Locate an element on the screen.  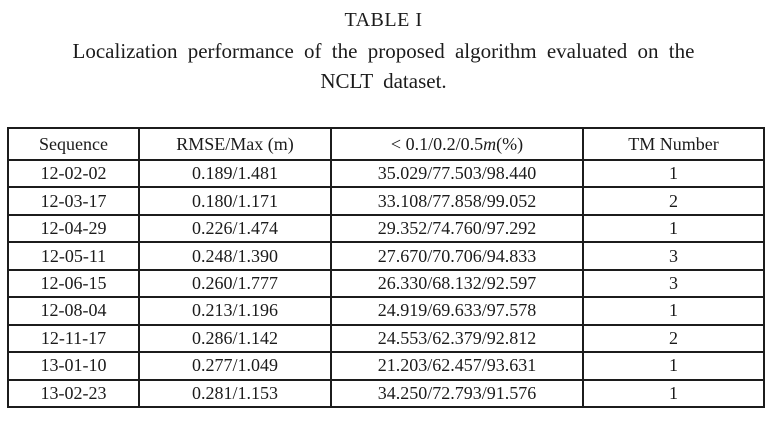
table-cell: 24.919/69.633/97.578 is located at coordinates (457, 311).